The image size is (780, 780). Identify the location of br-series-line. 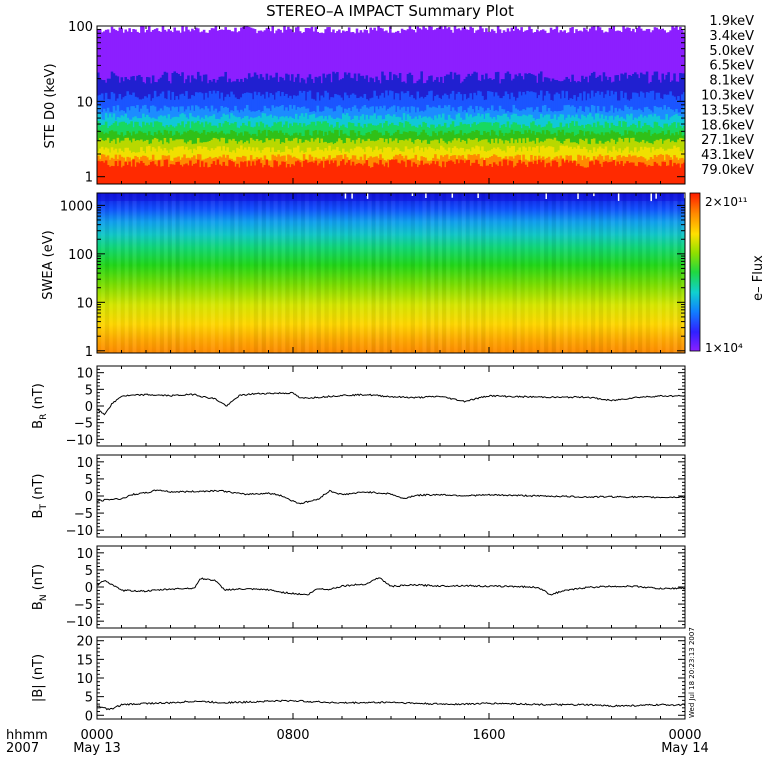
(391, 403).